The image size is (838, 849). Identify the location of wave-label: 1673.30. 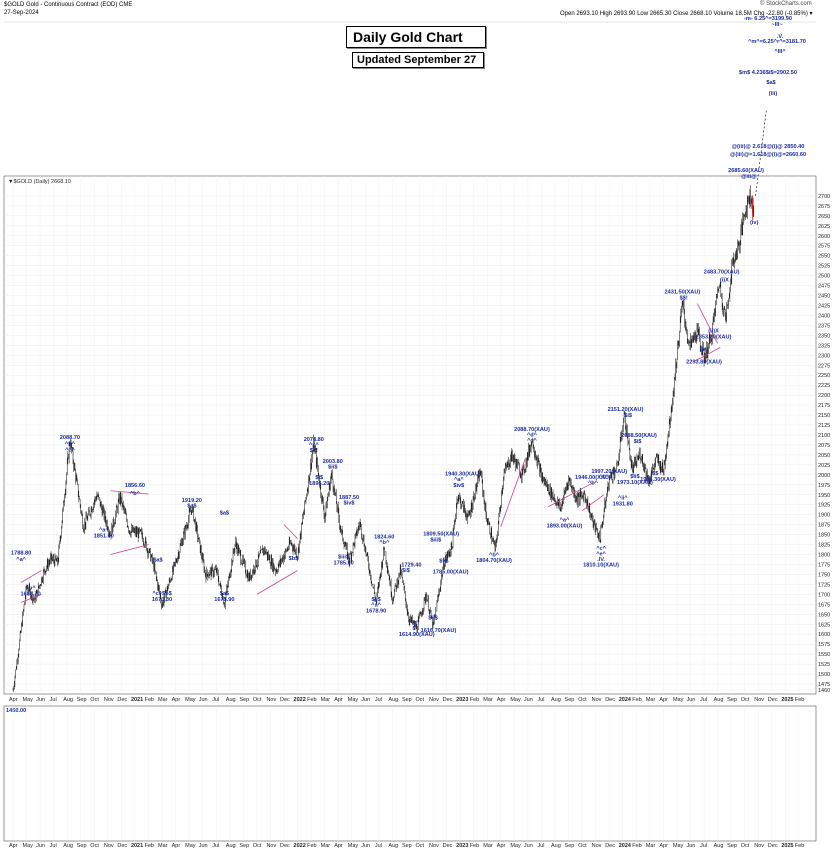
(162, 600).